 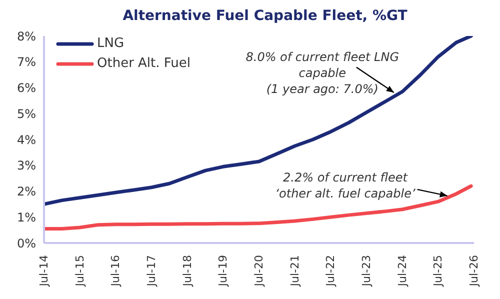 What do you see at coordinates (26, 243) in the screenshot?
I see `y-tick-label: 0%` at bounding box center [26, 243].